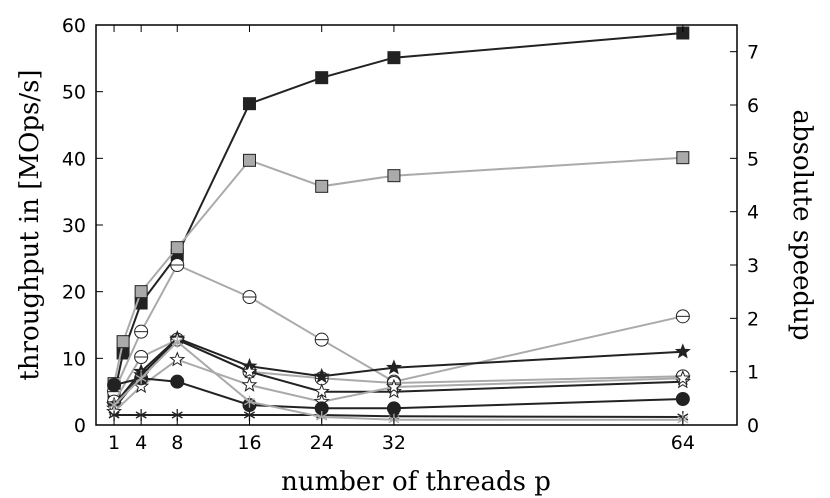 The width and height of the screenshot is (830, 498). I want to click on x-tick-label: 32, so click(394, 443).